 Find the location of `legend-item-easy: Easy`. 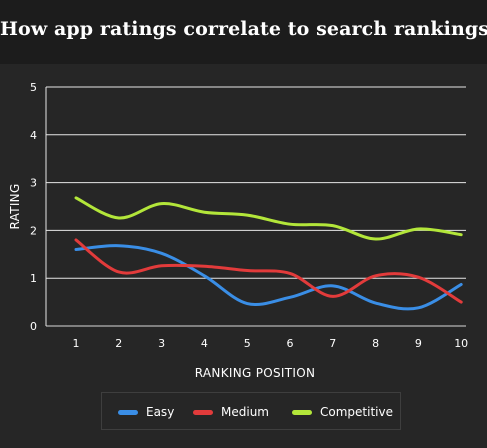

legend-item-easy: Easy is located at coordinates (146, 412).